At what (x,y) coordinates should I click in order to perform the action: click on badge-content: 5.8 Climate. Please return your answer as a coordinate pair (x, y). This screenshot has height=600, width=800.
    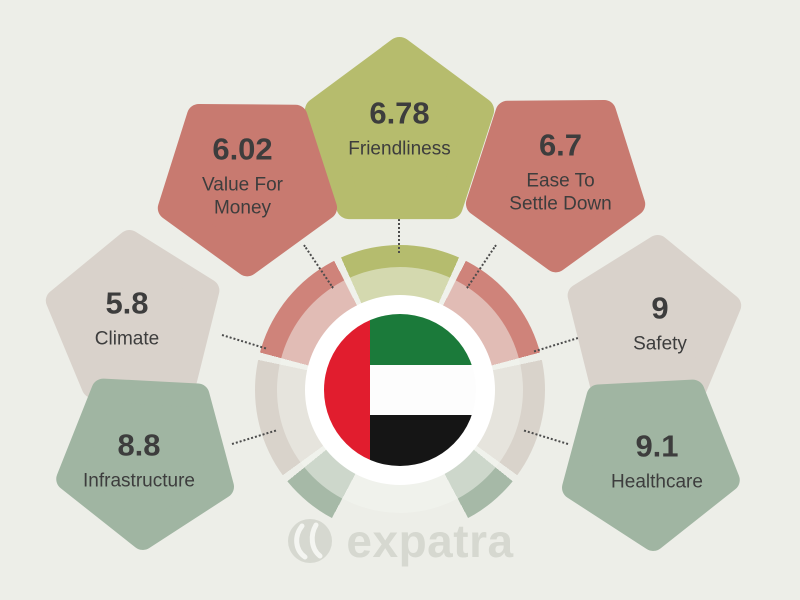
    Looking at the image, I should click on (127, 317).